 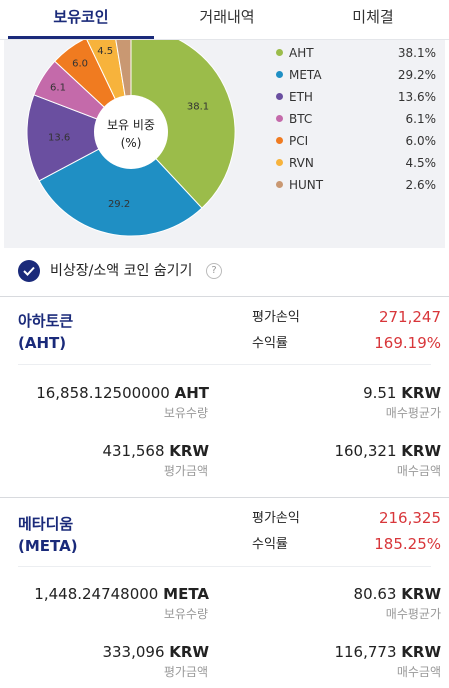 What do you see at coordinates (421, 163) in the screenshot?
I see `legend-value: 4.5%` at bounding box center [421, 163].